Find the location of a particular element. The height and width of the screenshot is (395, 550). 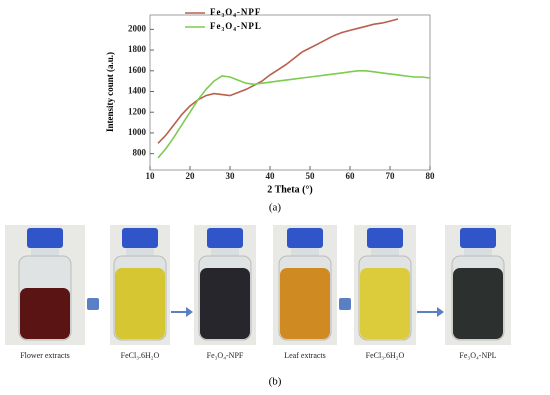

y-tick-label: 1000 is located at coordinates (137, 132).